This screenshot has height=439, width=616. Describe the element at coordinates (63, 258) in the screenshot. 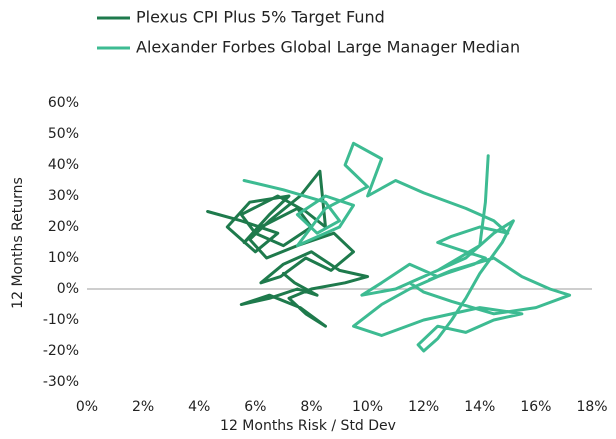

I see `y-tick-label: 10%` at that location.